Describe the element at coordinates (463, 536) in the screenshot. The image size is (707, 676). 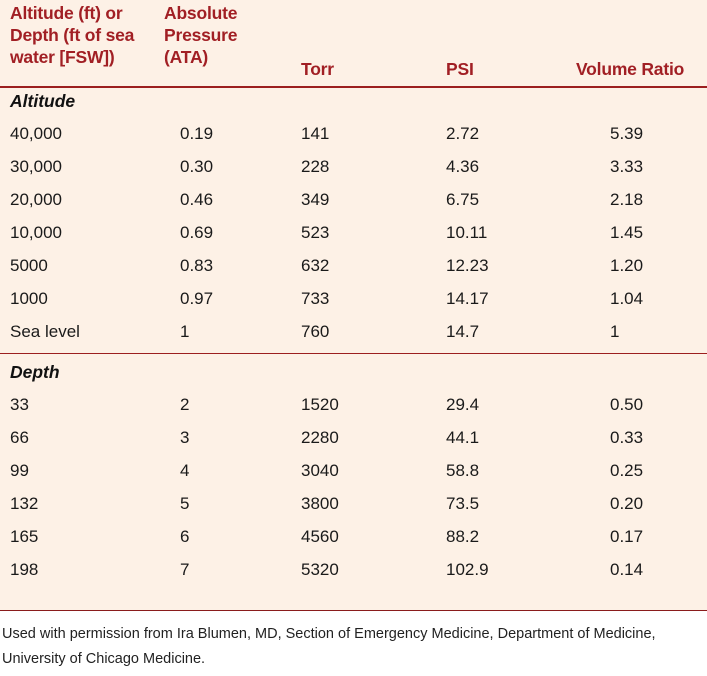
I see `table-cell: 88.2` at that location.